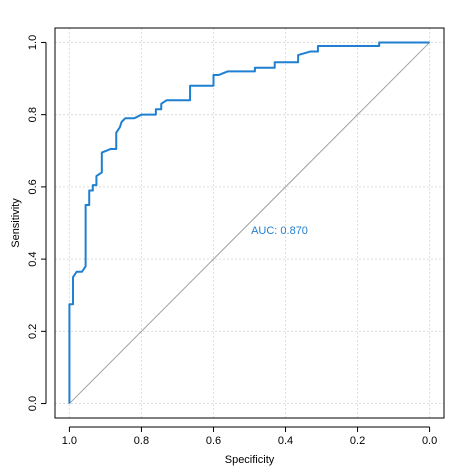 This screenshot has height=474, width=474. Describe the element at coordinates (279, 231) in the screenshot. I see `auc-annotation: AUC: 0.870` at that location.